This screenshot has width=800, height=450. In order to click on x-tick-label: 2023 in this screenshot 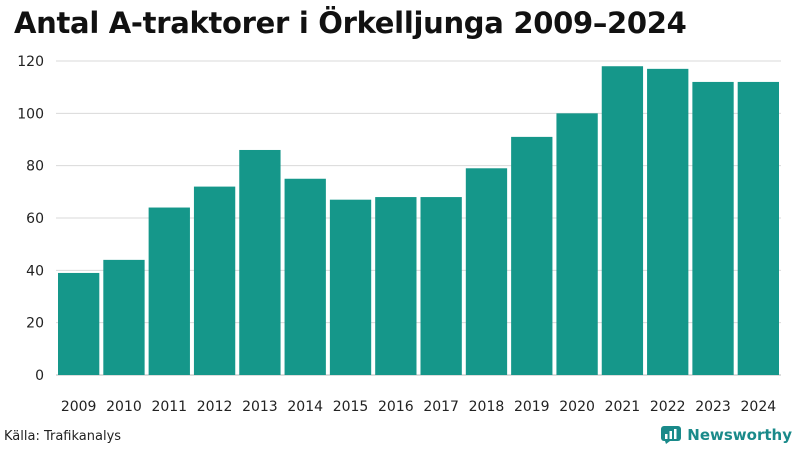, I will do `click(713, 407)`.